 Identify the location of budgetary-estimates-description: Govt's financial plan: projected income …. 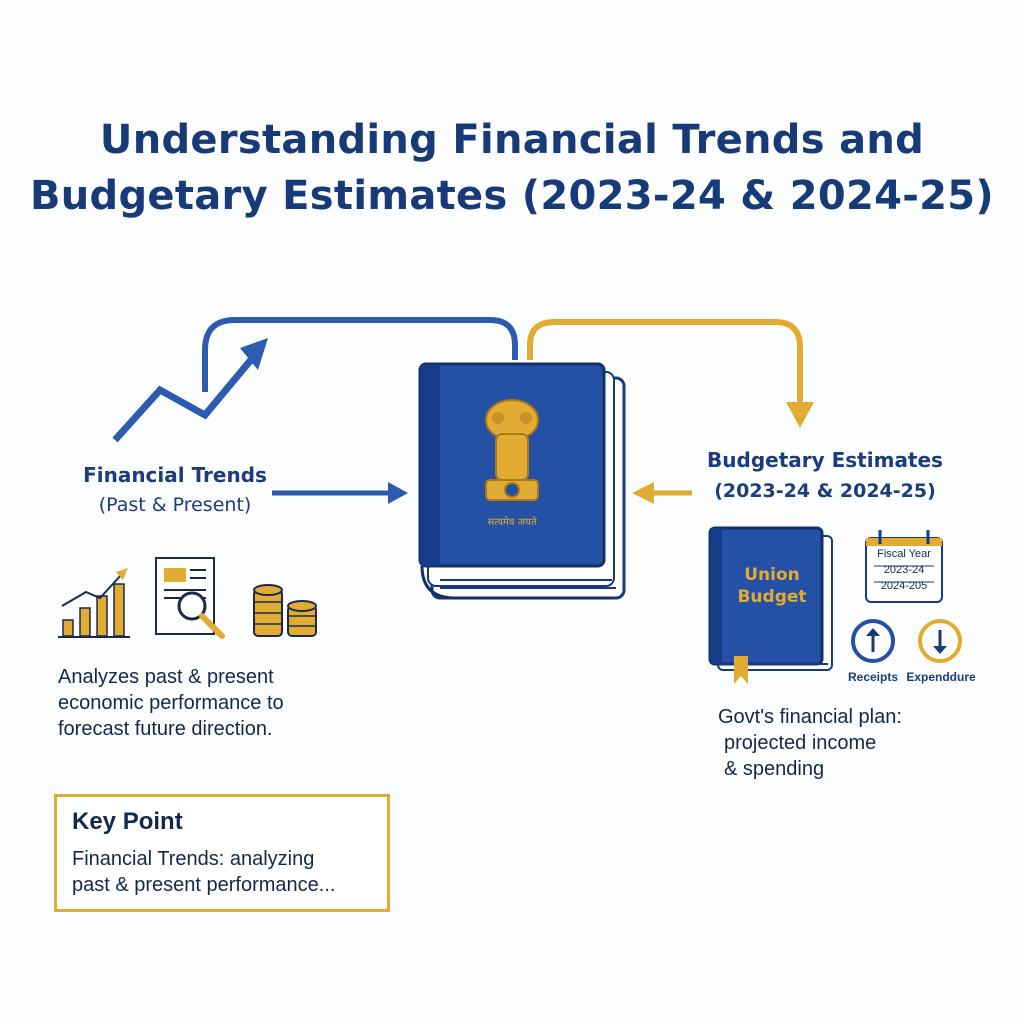
(848, 743).